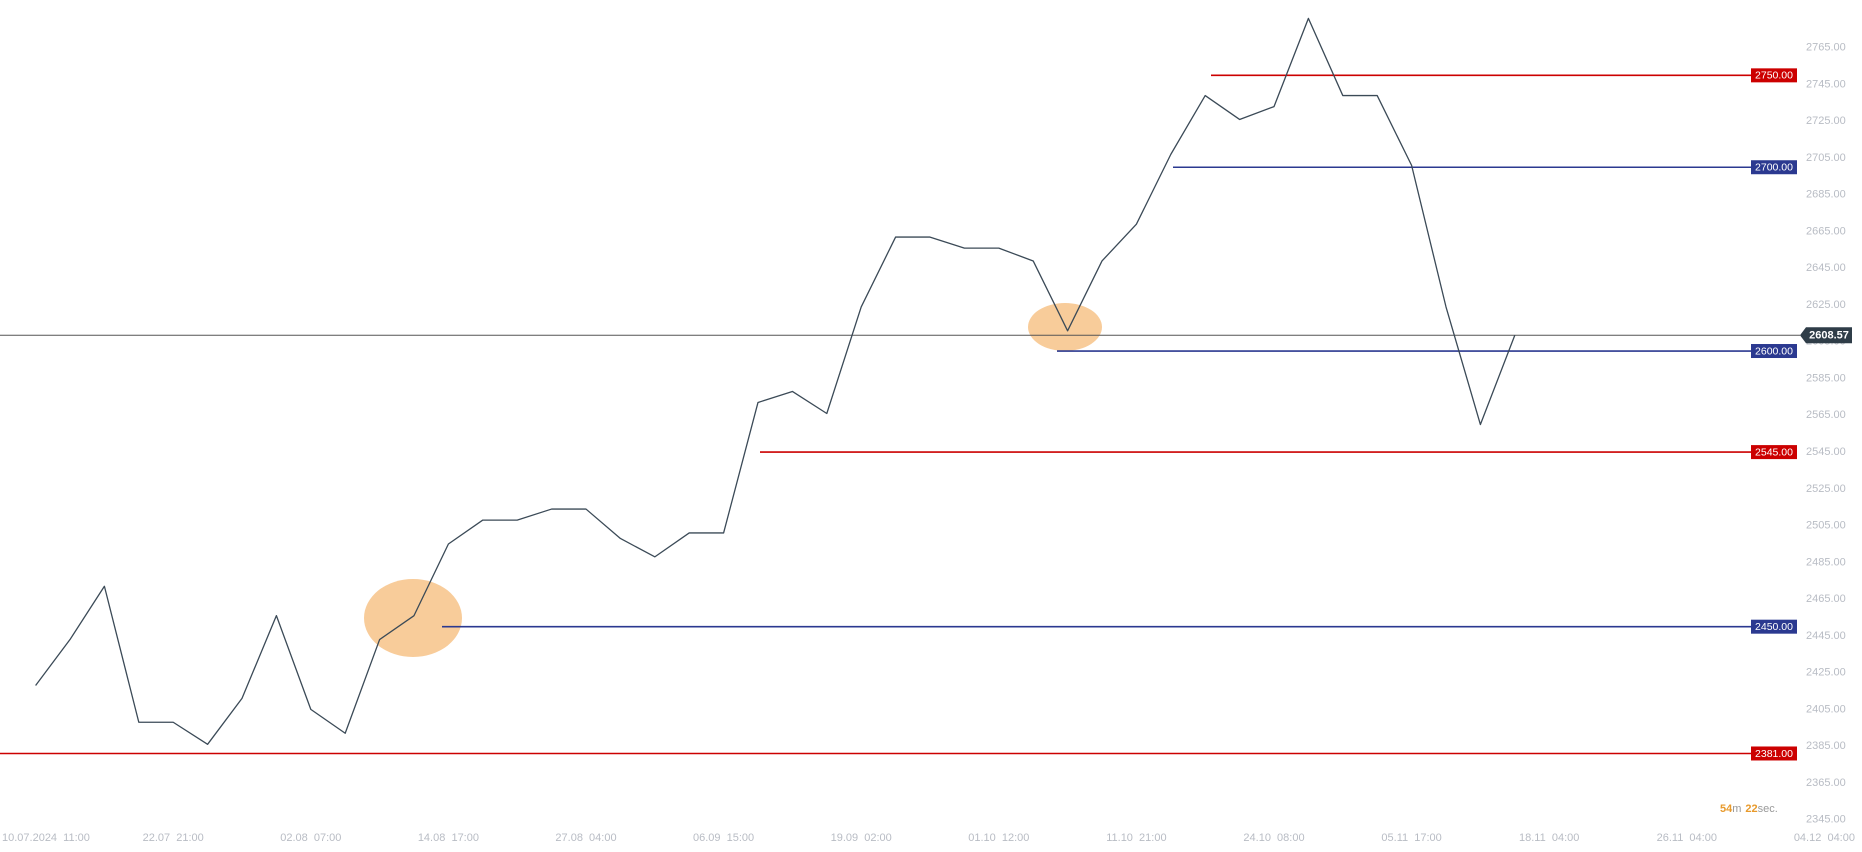  I want to click on y-tick-label: 2345.00, so click(1826, 820).